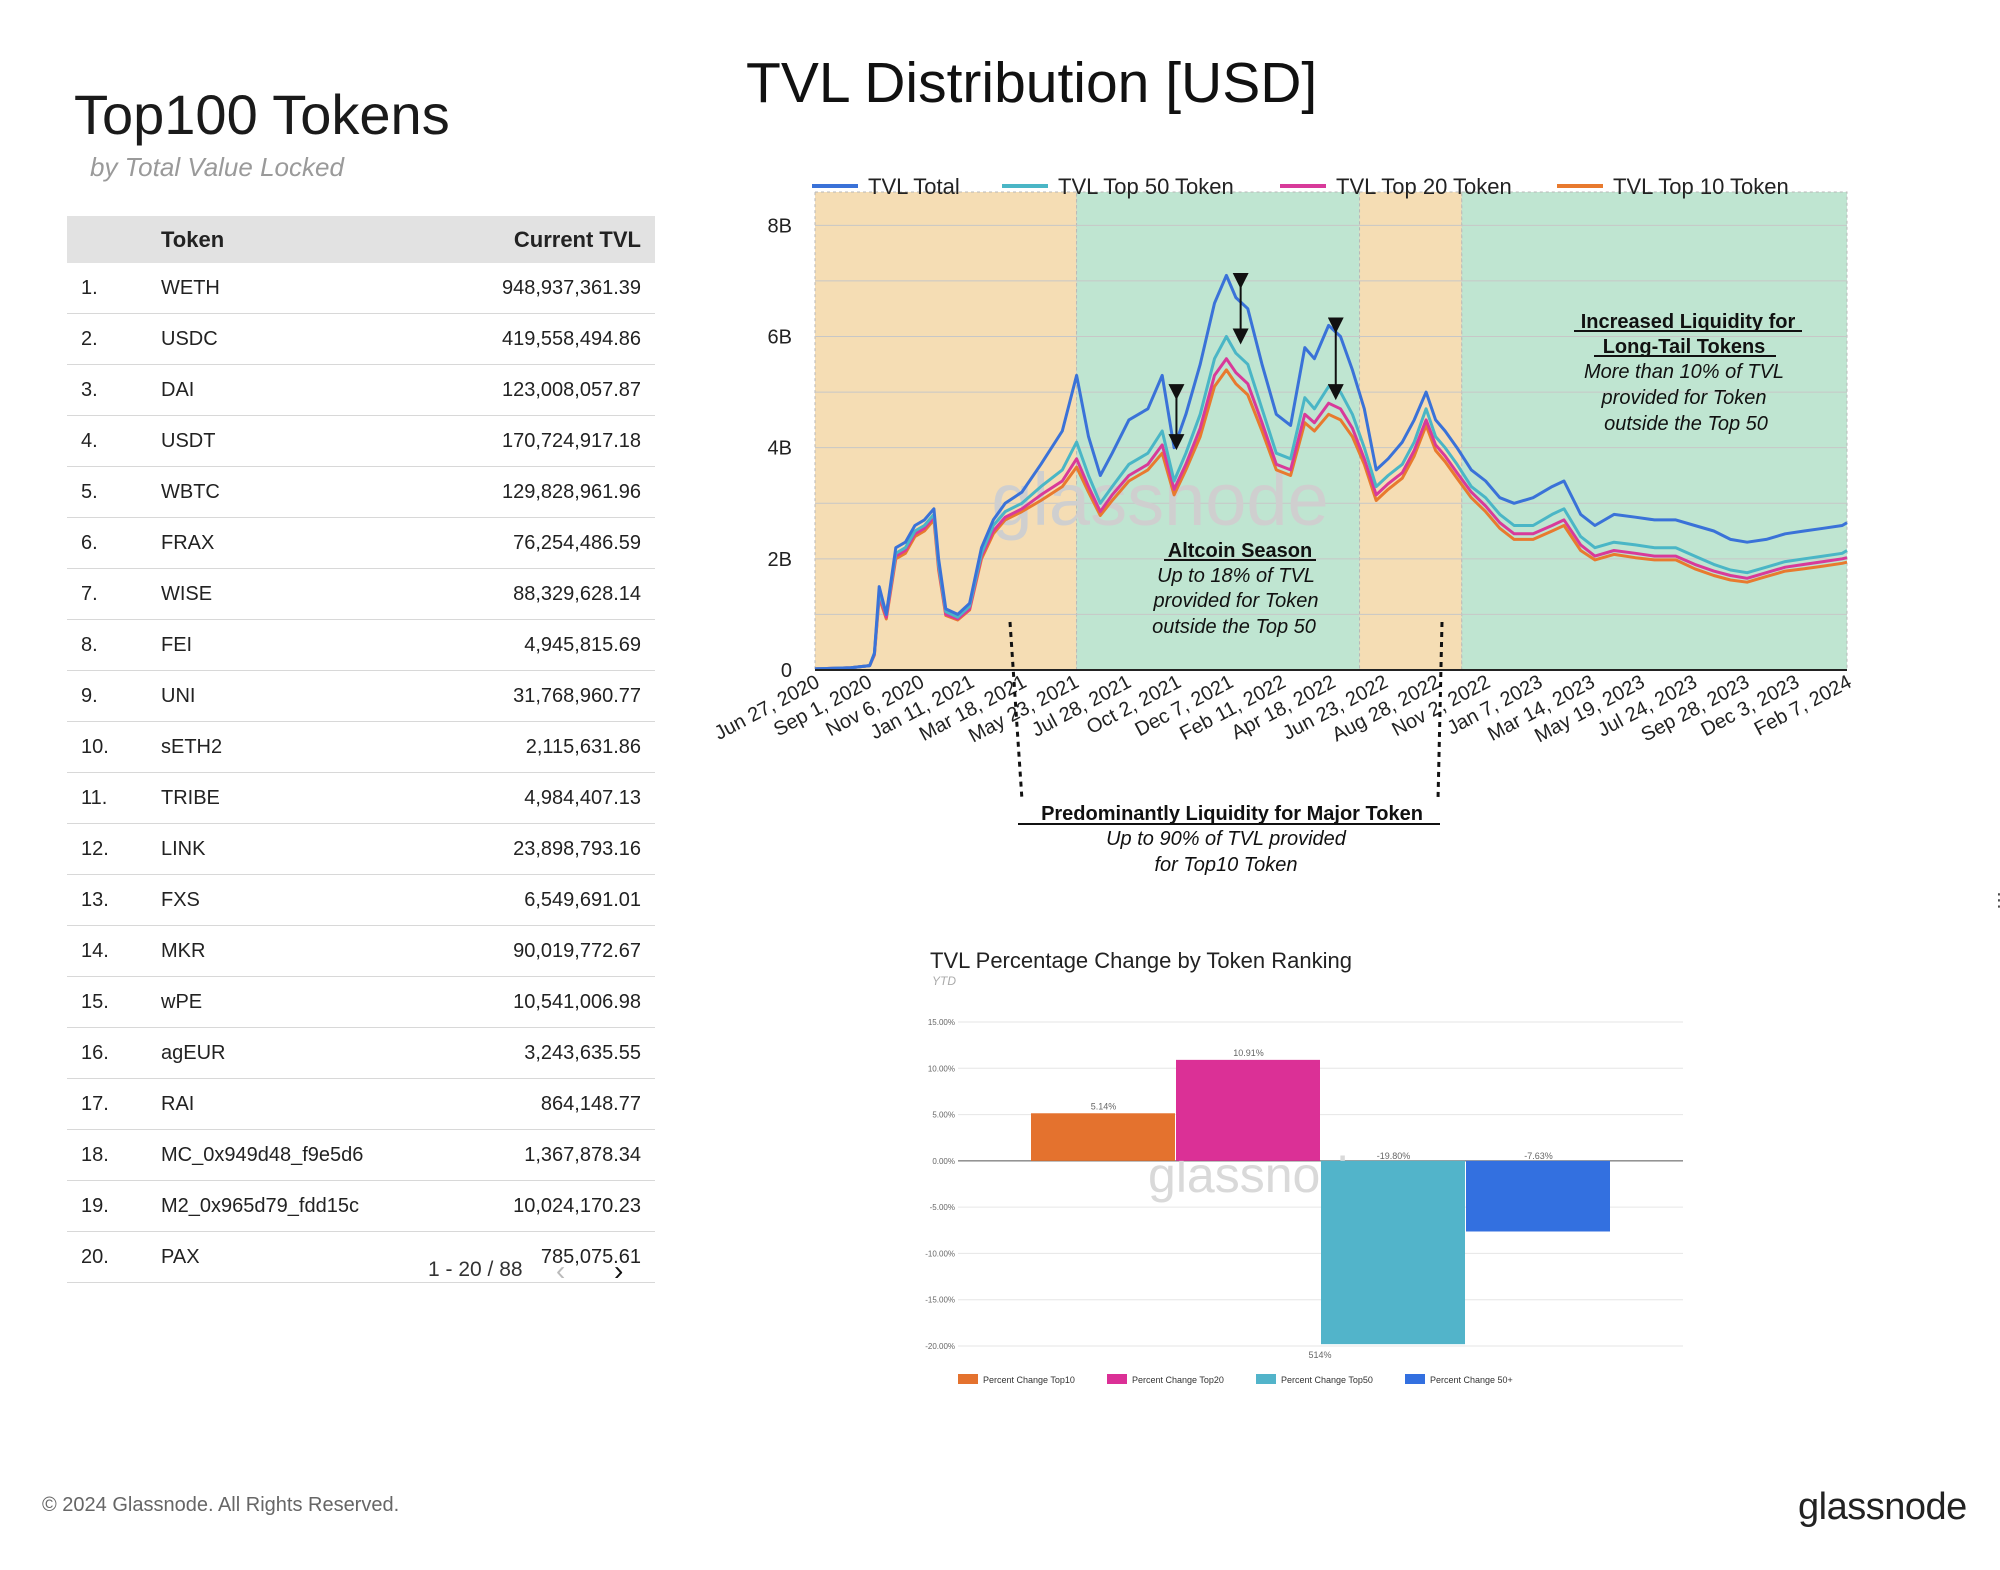  I want to click on table-row: 2. USDC 419,558,494.86, so click(361, 339).